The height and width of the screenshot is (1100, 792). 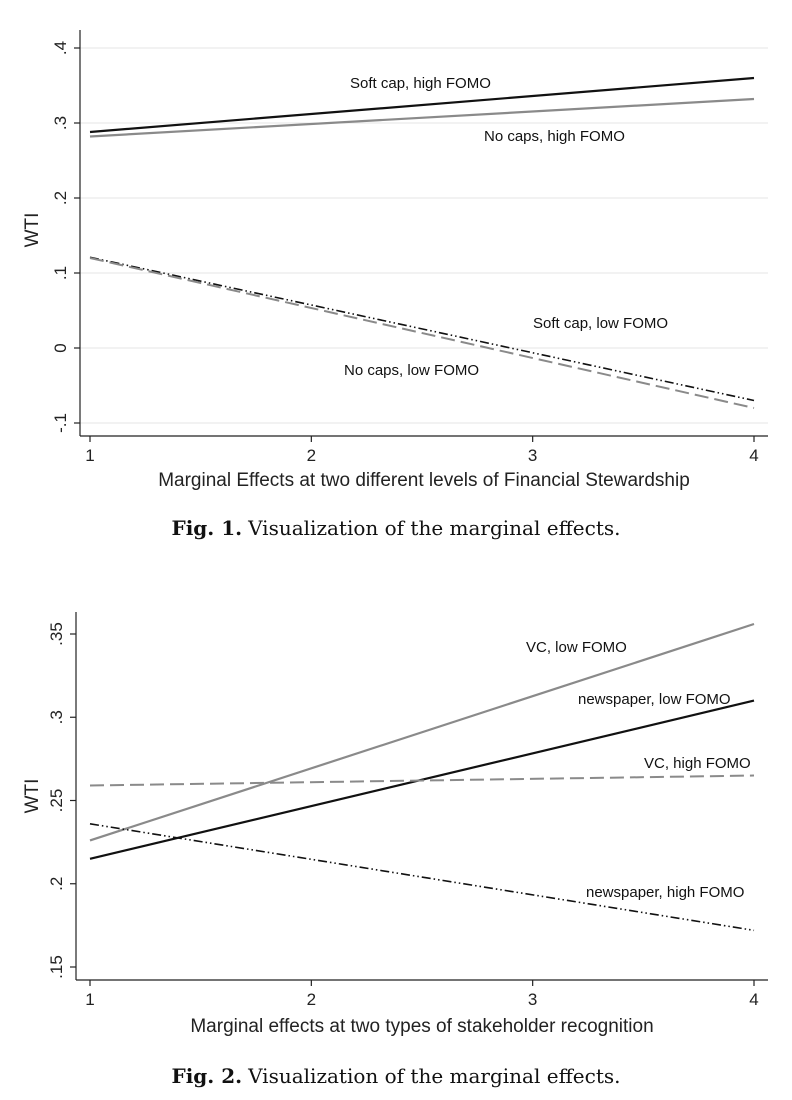 I want to click on chart1-x-tick-label: 1, so click(x=89, y=455).